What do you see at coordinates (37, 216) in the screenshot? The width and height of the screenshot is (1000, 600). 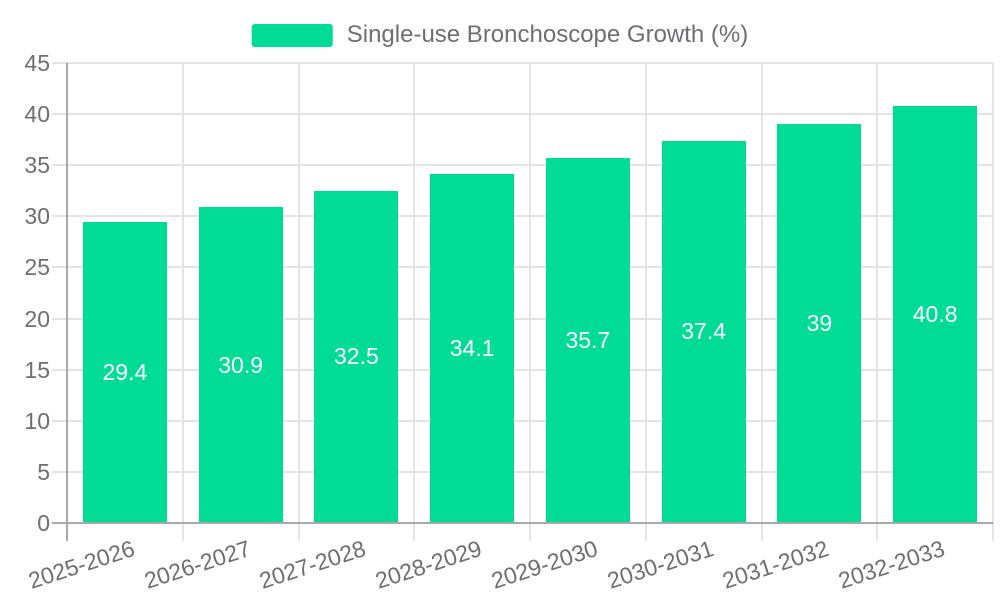 I see `y-axis-tick-label: 30` at bounding box center [37, 216].